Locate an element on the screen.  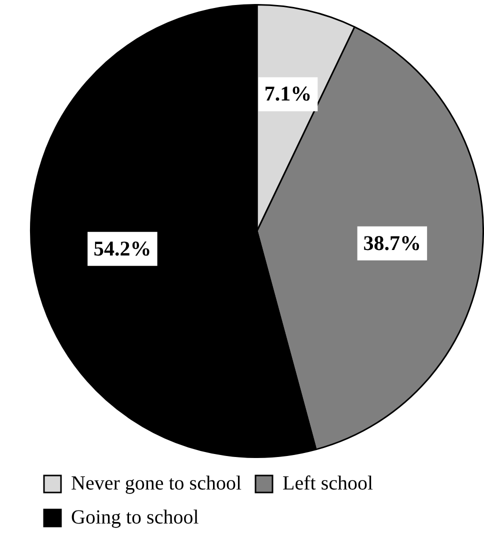
data-label: 38.7% is located at coordinates (392, 242).